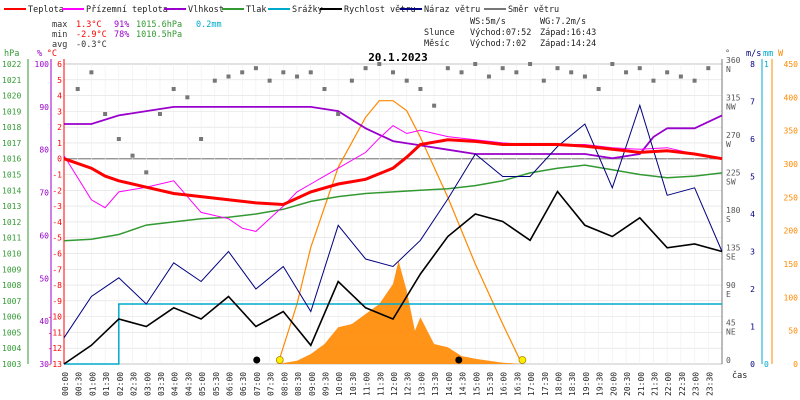  I want to click on tick-time: 18:00, so click(559, 384).